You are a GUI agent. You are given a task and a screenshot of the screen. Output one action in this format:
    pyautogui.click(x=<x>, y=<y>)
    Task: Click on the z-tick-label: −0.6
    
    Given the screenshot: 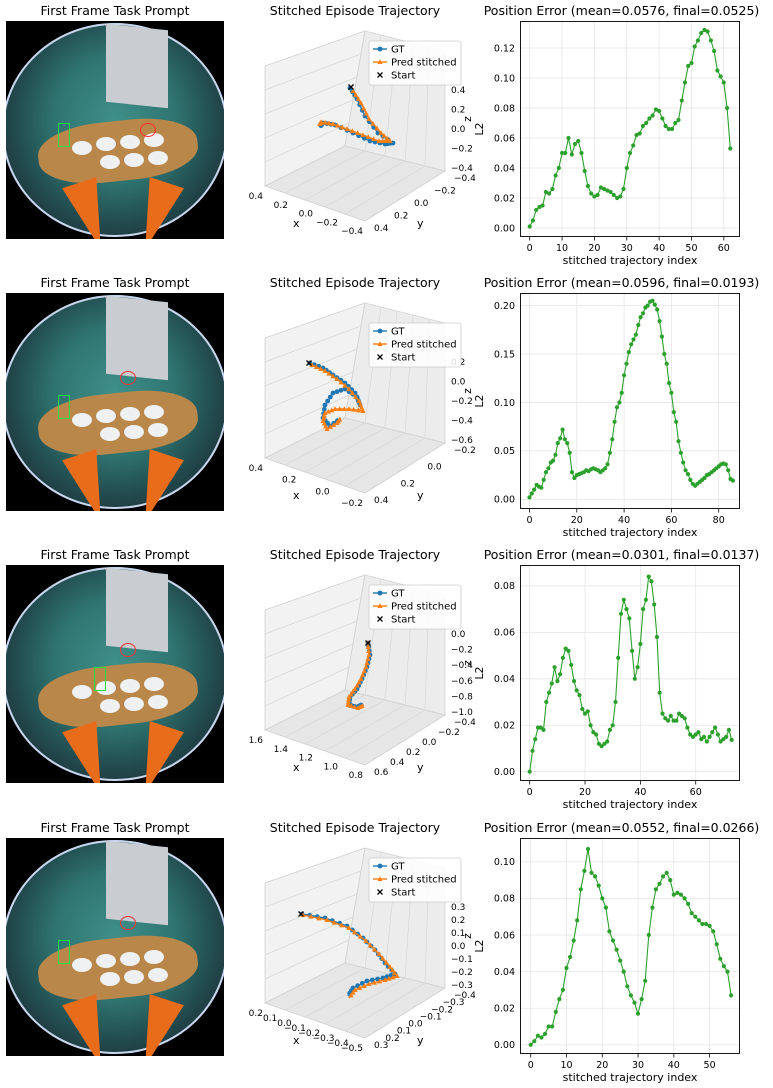 What is the action you would take?
    pyautogui.click(x=462, y=441)
    